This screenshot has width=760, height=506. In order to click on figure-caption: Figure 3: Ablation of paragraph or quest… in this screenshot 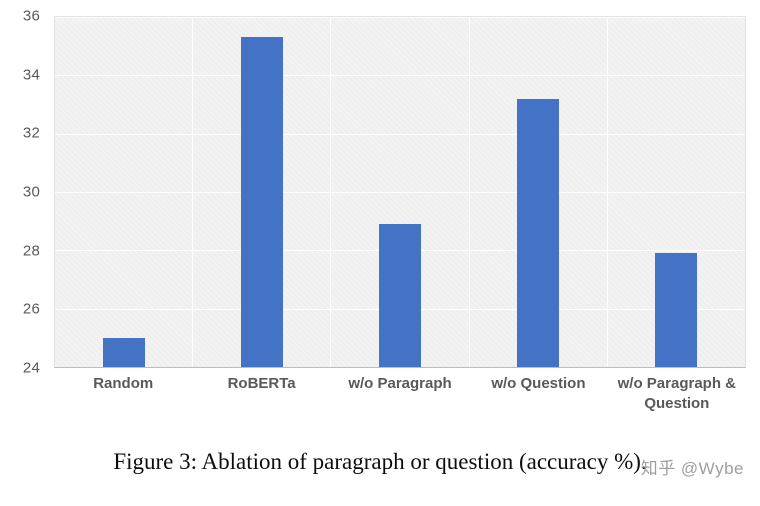, I will do `click(380, 461)`.